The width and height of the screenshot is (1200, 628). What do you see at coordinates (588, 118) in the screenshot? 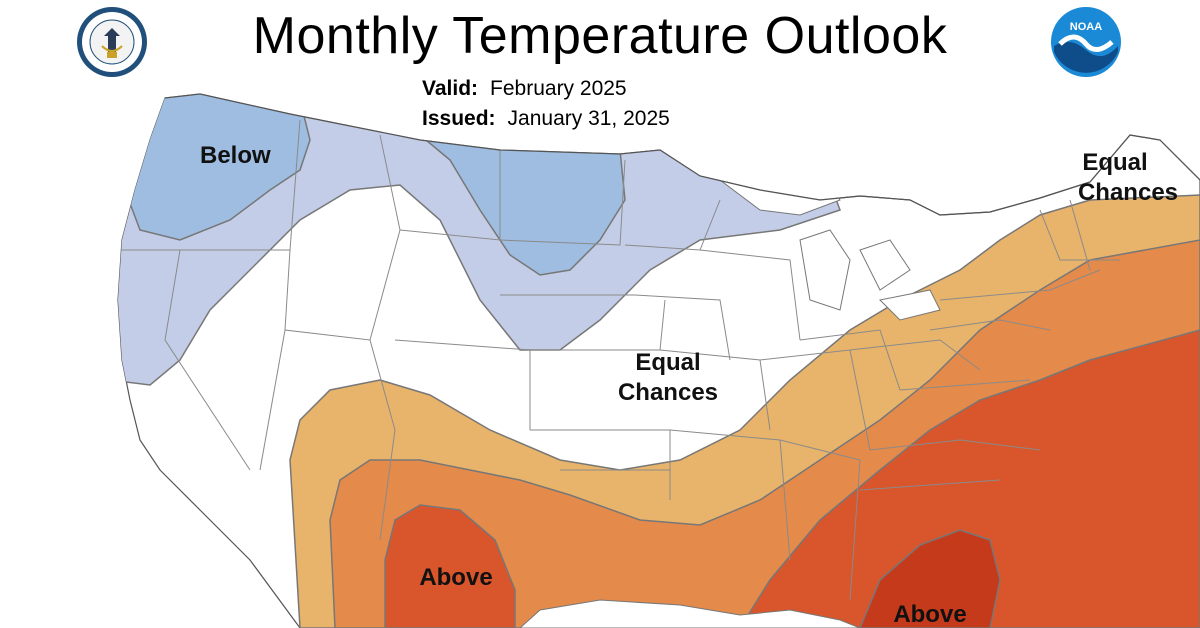
I see `issued-value: January 31, 2025` at bounding box center [588, 118].